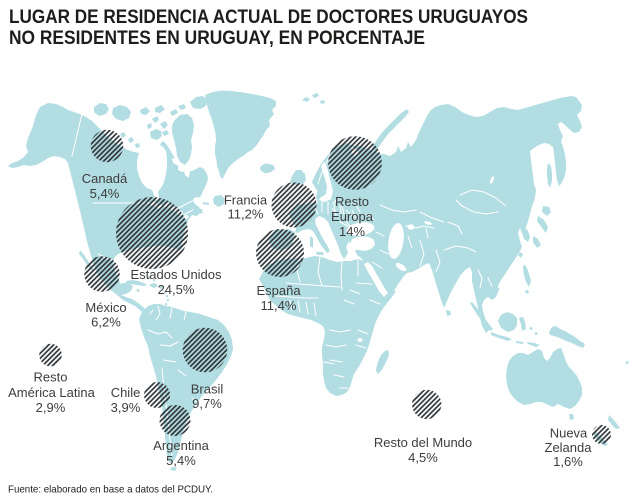 This screenshot has height=503, width=640. I want to click on svg-text: México, so click(105, 307).